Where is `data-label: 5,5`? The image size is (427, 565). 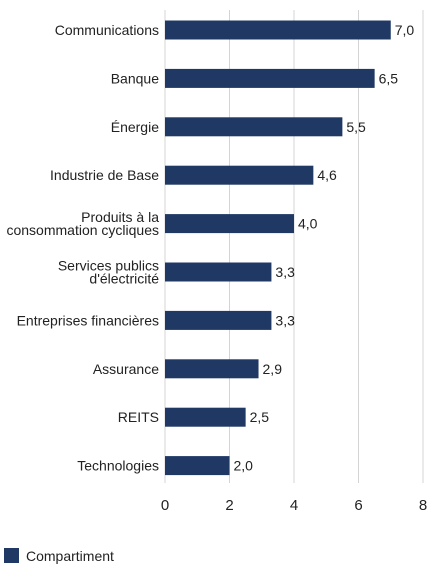
data-label: 5,5 is located at coordinates (356, 127).